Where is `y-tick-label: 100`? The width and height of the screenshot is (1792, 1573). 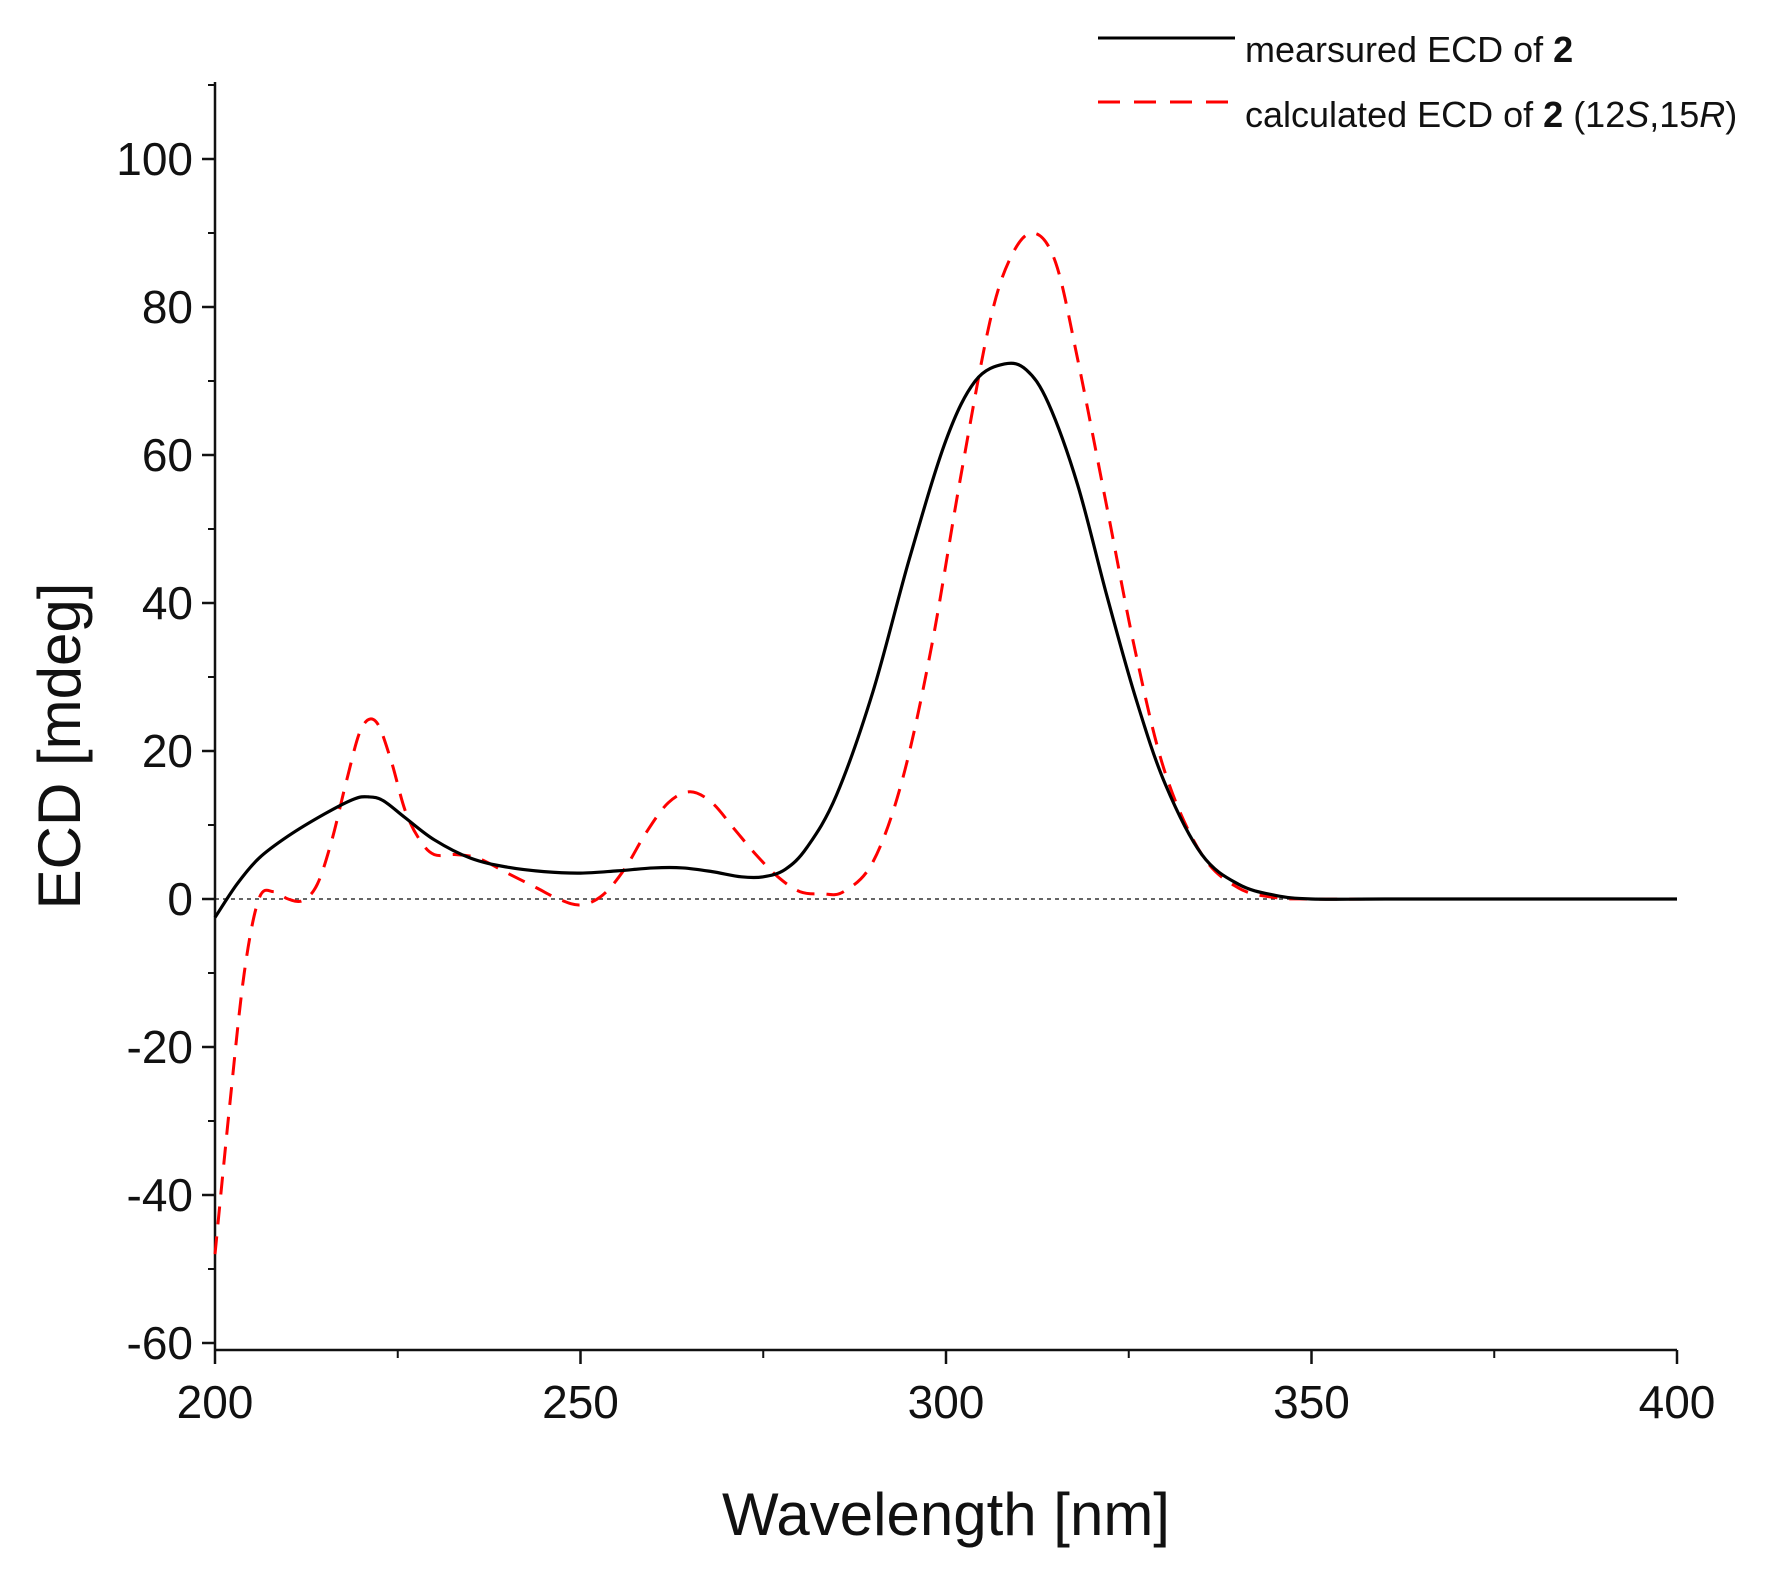 y-tick-label: 100 is located at coordinates (154, 159).